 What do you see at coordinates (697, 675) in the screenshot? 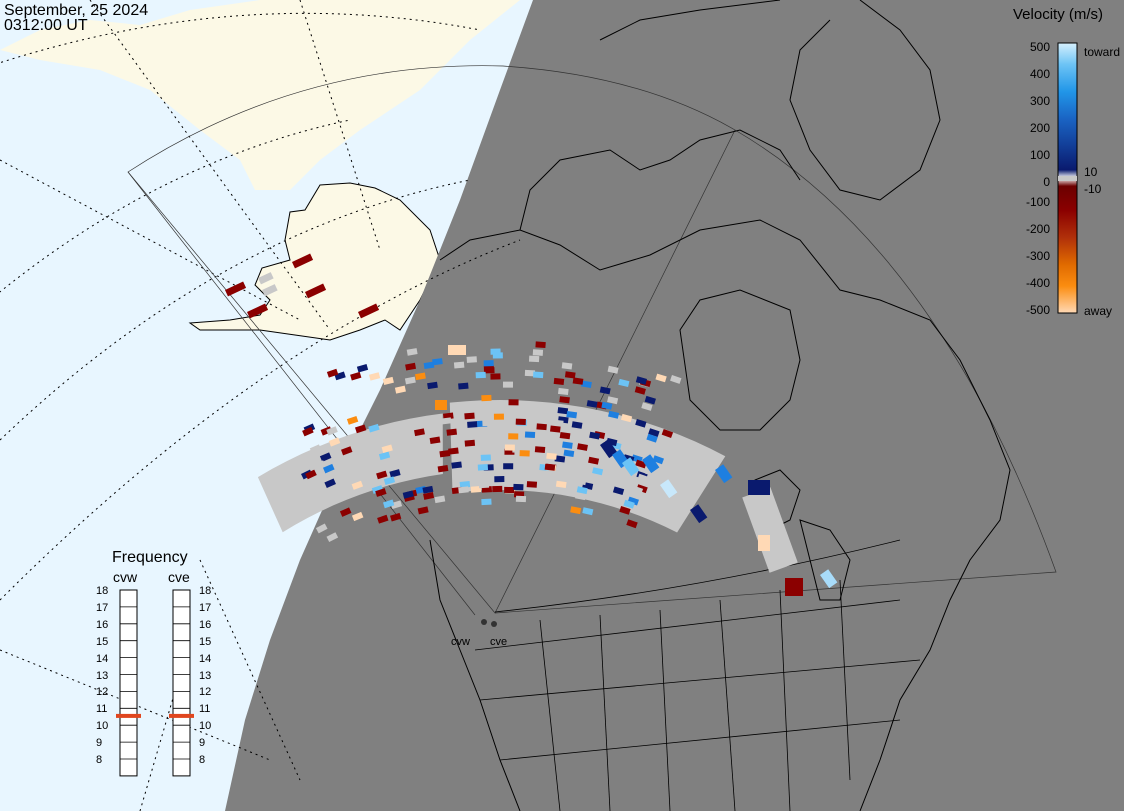
I see `political-boundaries` at bounding box center [697, 675].